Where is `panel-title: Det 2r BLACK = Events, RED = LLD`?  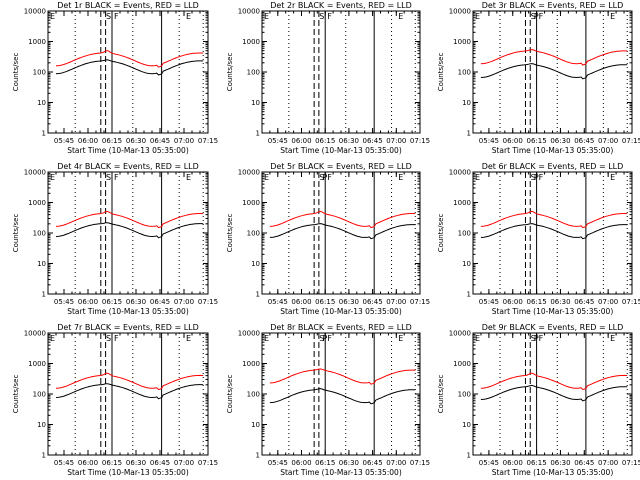 panel-title: Det 2r BLACK = Events, RED = LLD is located at coordinates (341, 5).